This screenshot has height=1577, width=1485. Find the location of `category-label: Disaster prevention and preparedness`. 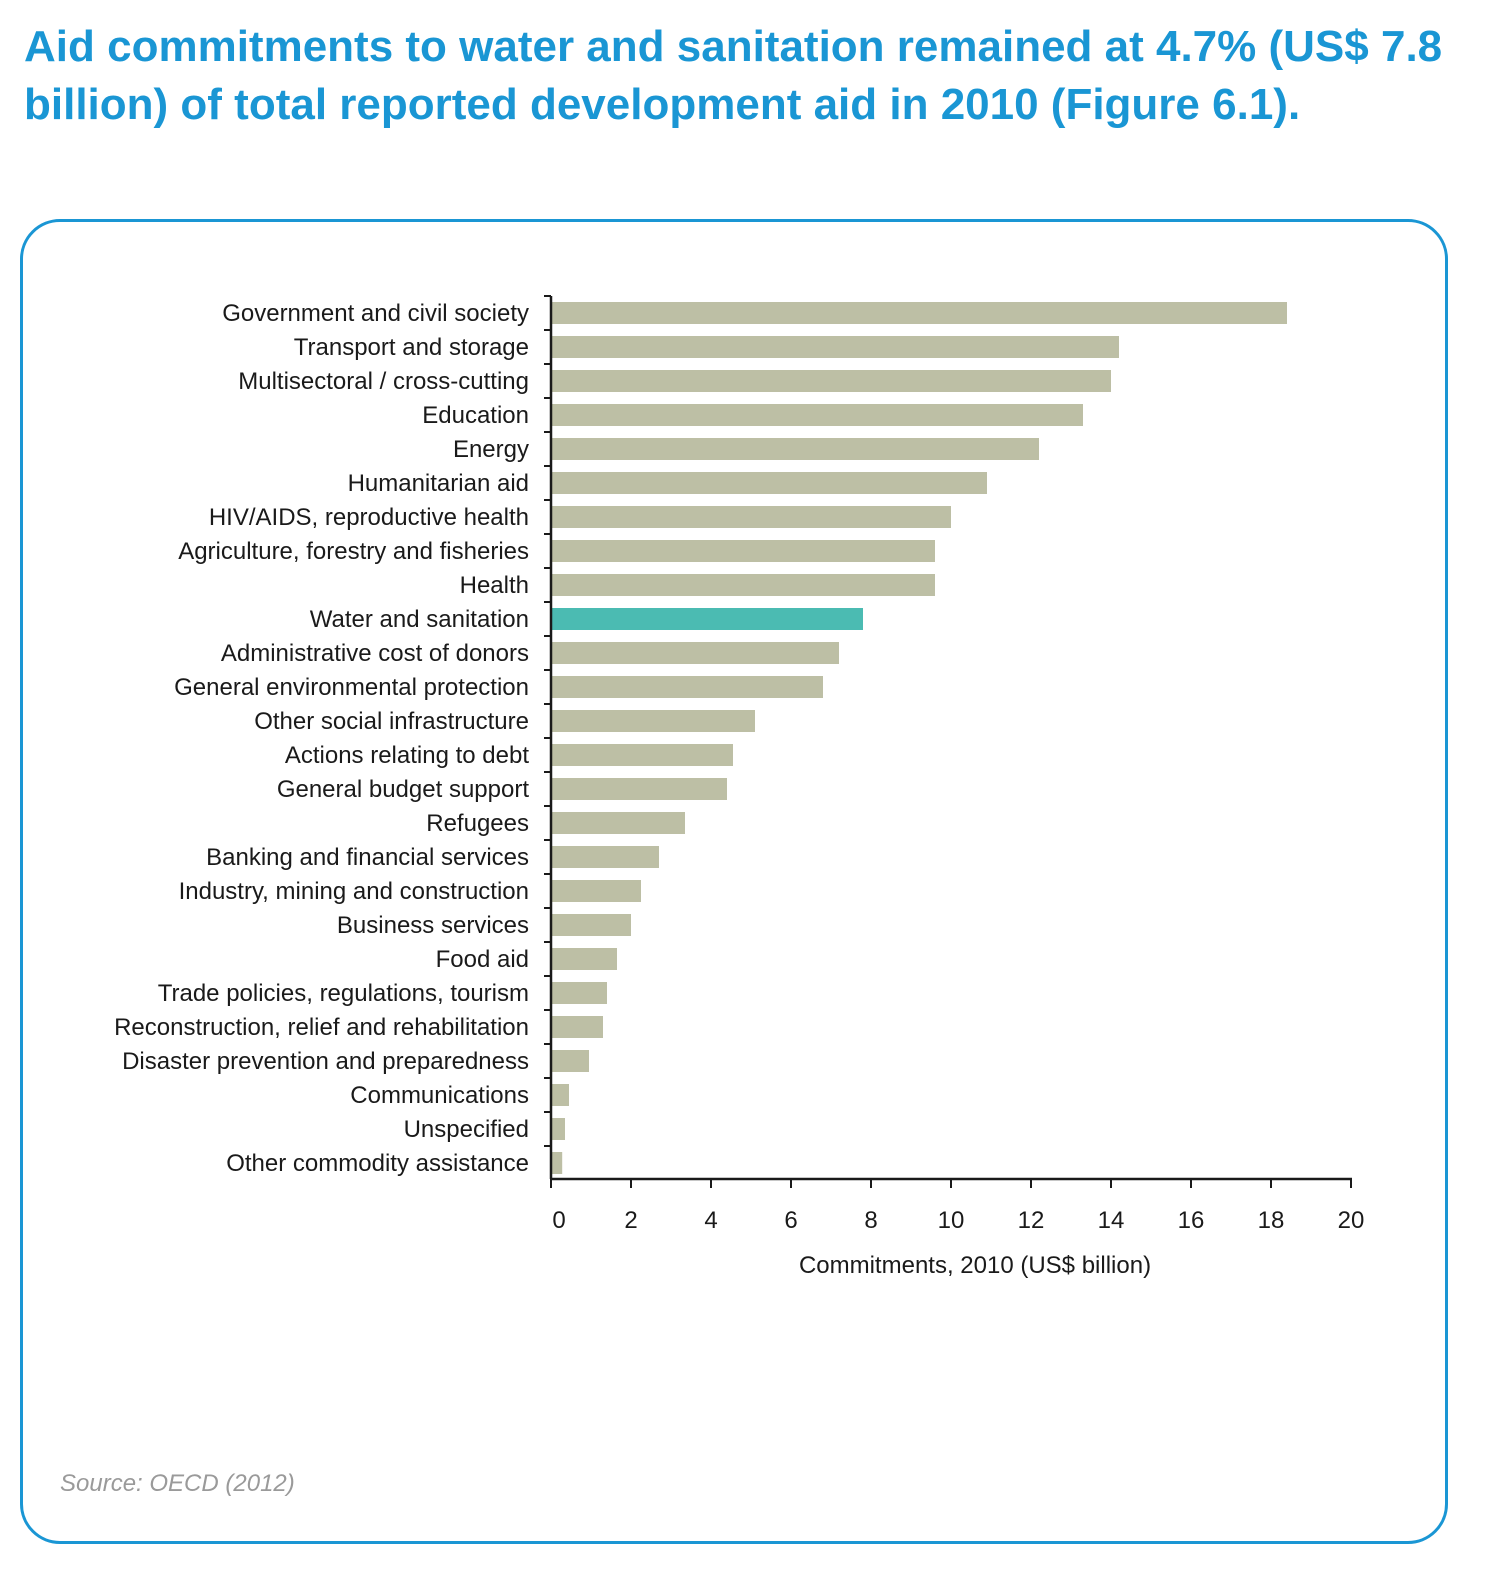

category-label: Disaster prevention and preparedness is located at coordinates (325, 1061).